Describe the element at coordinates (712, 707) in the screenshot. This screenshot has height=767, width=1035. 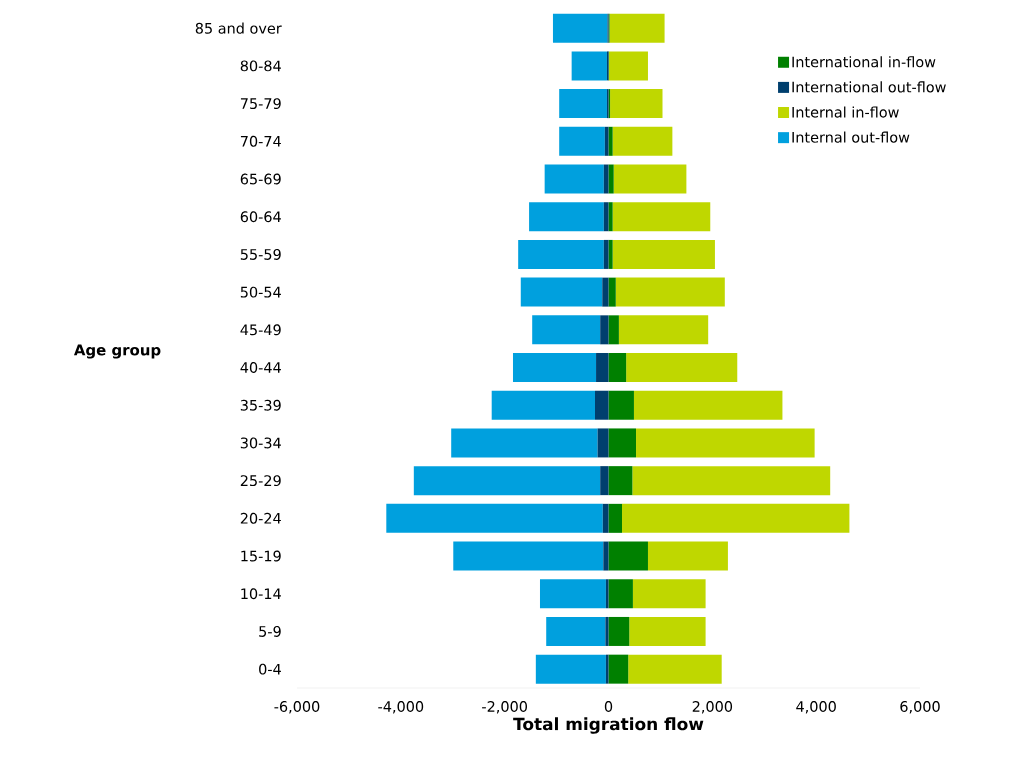
I see `x-tick-label: 2,000` at that location.